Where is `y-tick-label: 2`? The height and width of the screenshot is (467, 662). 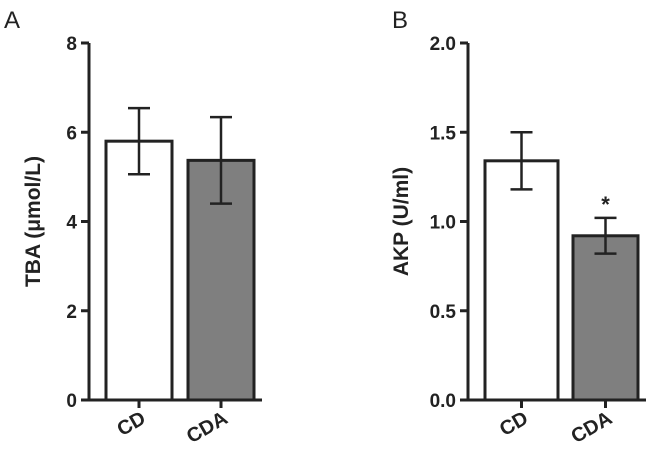
y-tick-label: 2 is located at coordinates (71, 312).